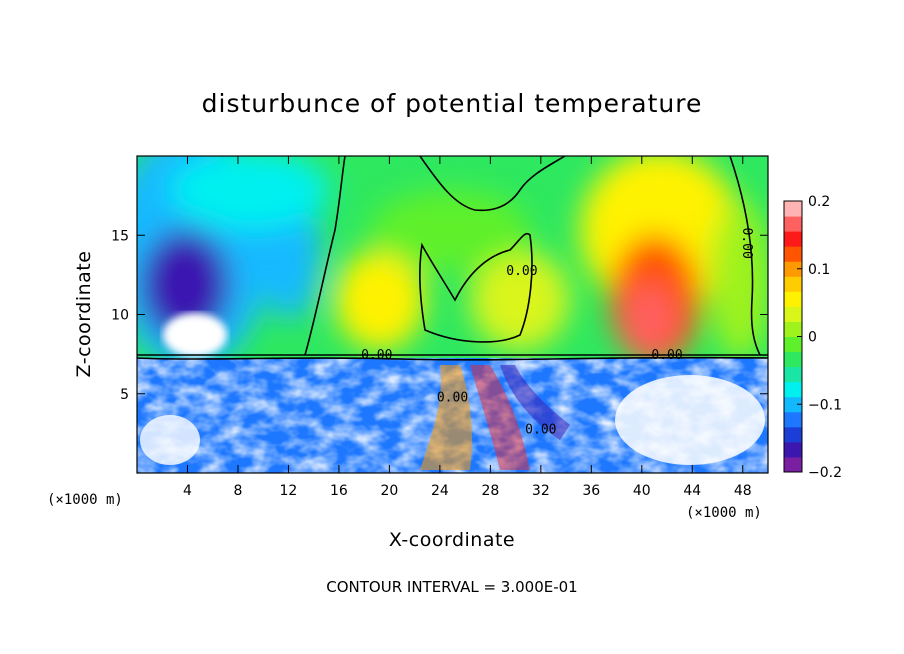  I want to click on colorbar-ticks: 0.2 0.1 0 −0.1 −0.2, so click(819, 337).